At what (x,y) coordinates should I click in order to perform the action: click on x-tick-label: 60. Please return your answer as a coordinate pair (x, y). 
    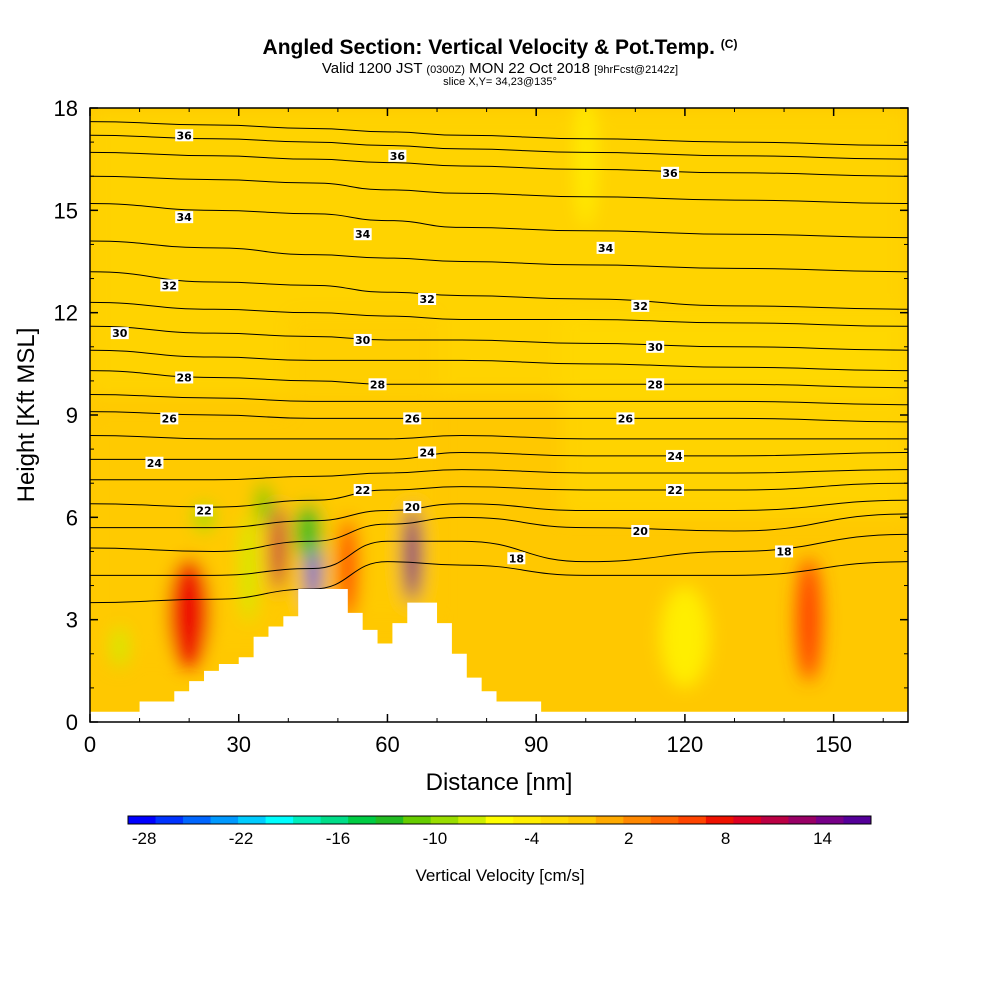
    Looking at the image, I should click on (387, 744).